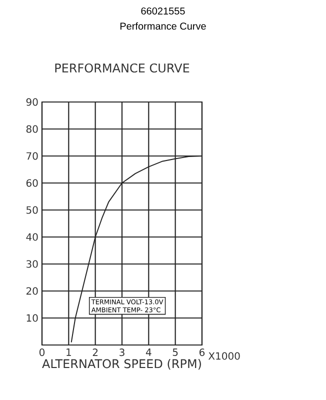  I want to click on y-tick-label: 80, so click(32, 129).